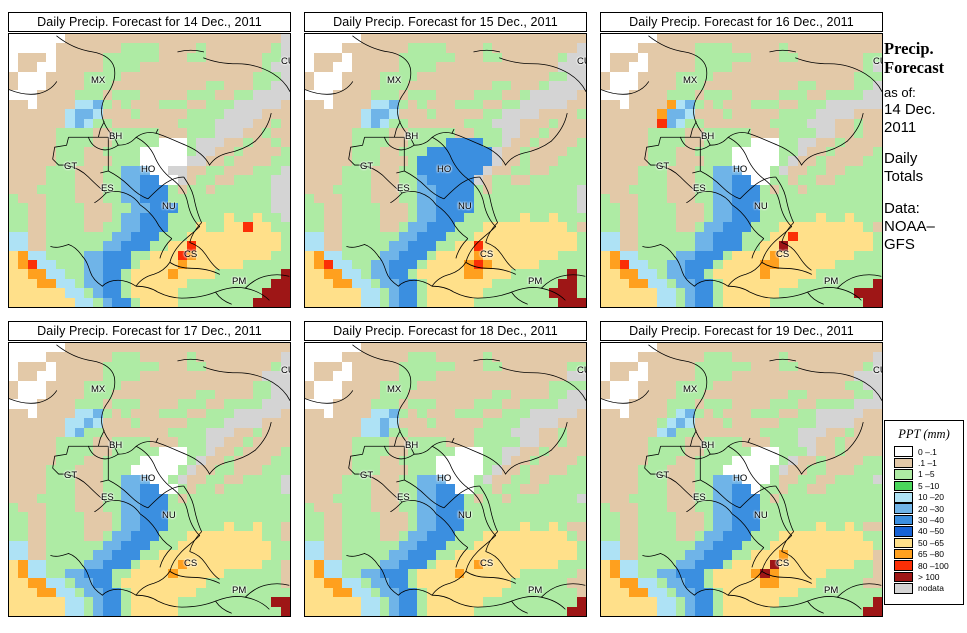  What do you see at coordinates (931, 542) in the screenshot?
I see `legend-label: 50 –65` at bounding box center [931, 542].